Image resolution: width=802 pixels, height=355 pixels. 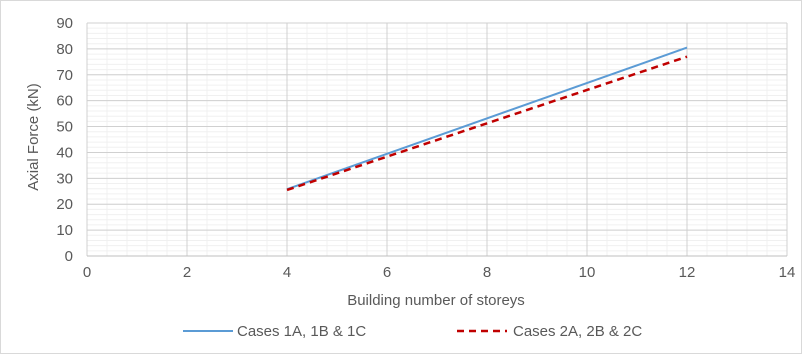 I want to click on y-tick-label: 20, so click(x=64, y=204).